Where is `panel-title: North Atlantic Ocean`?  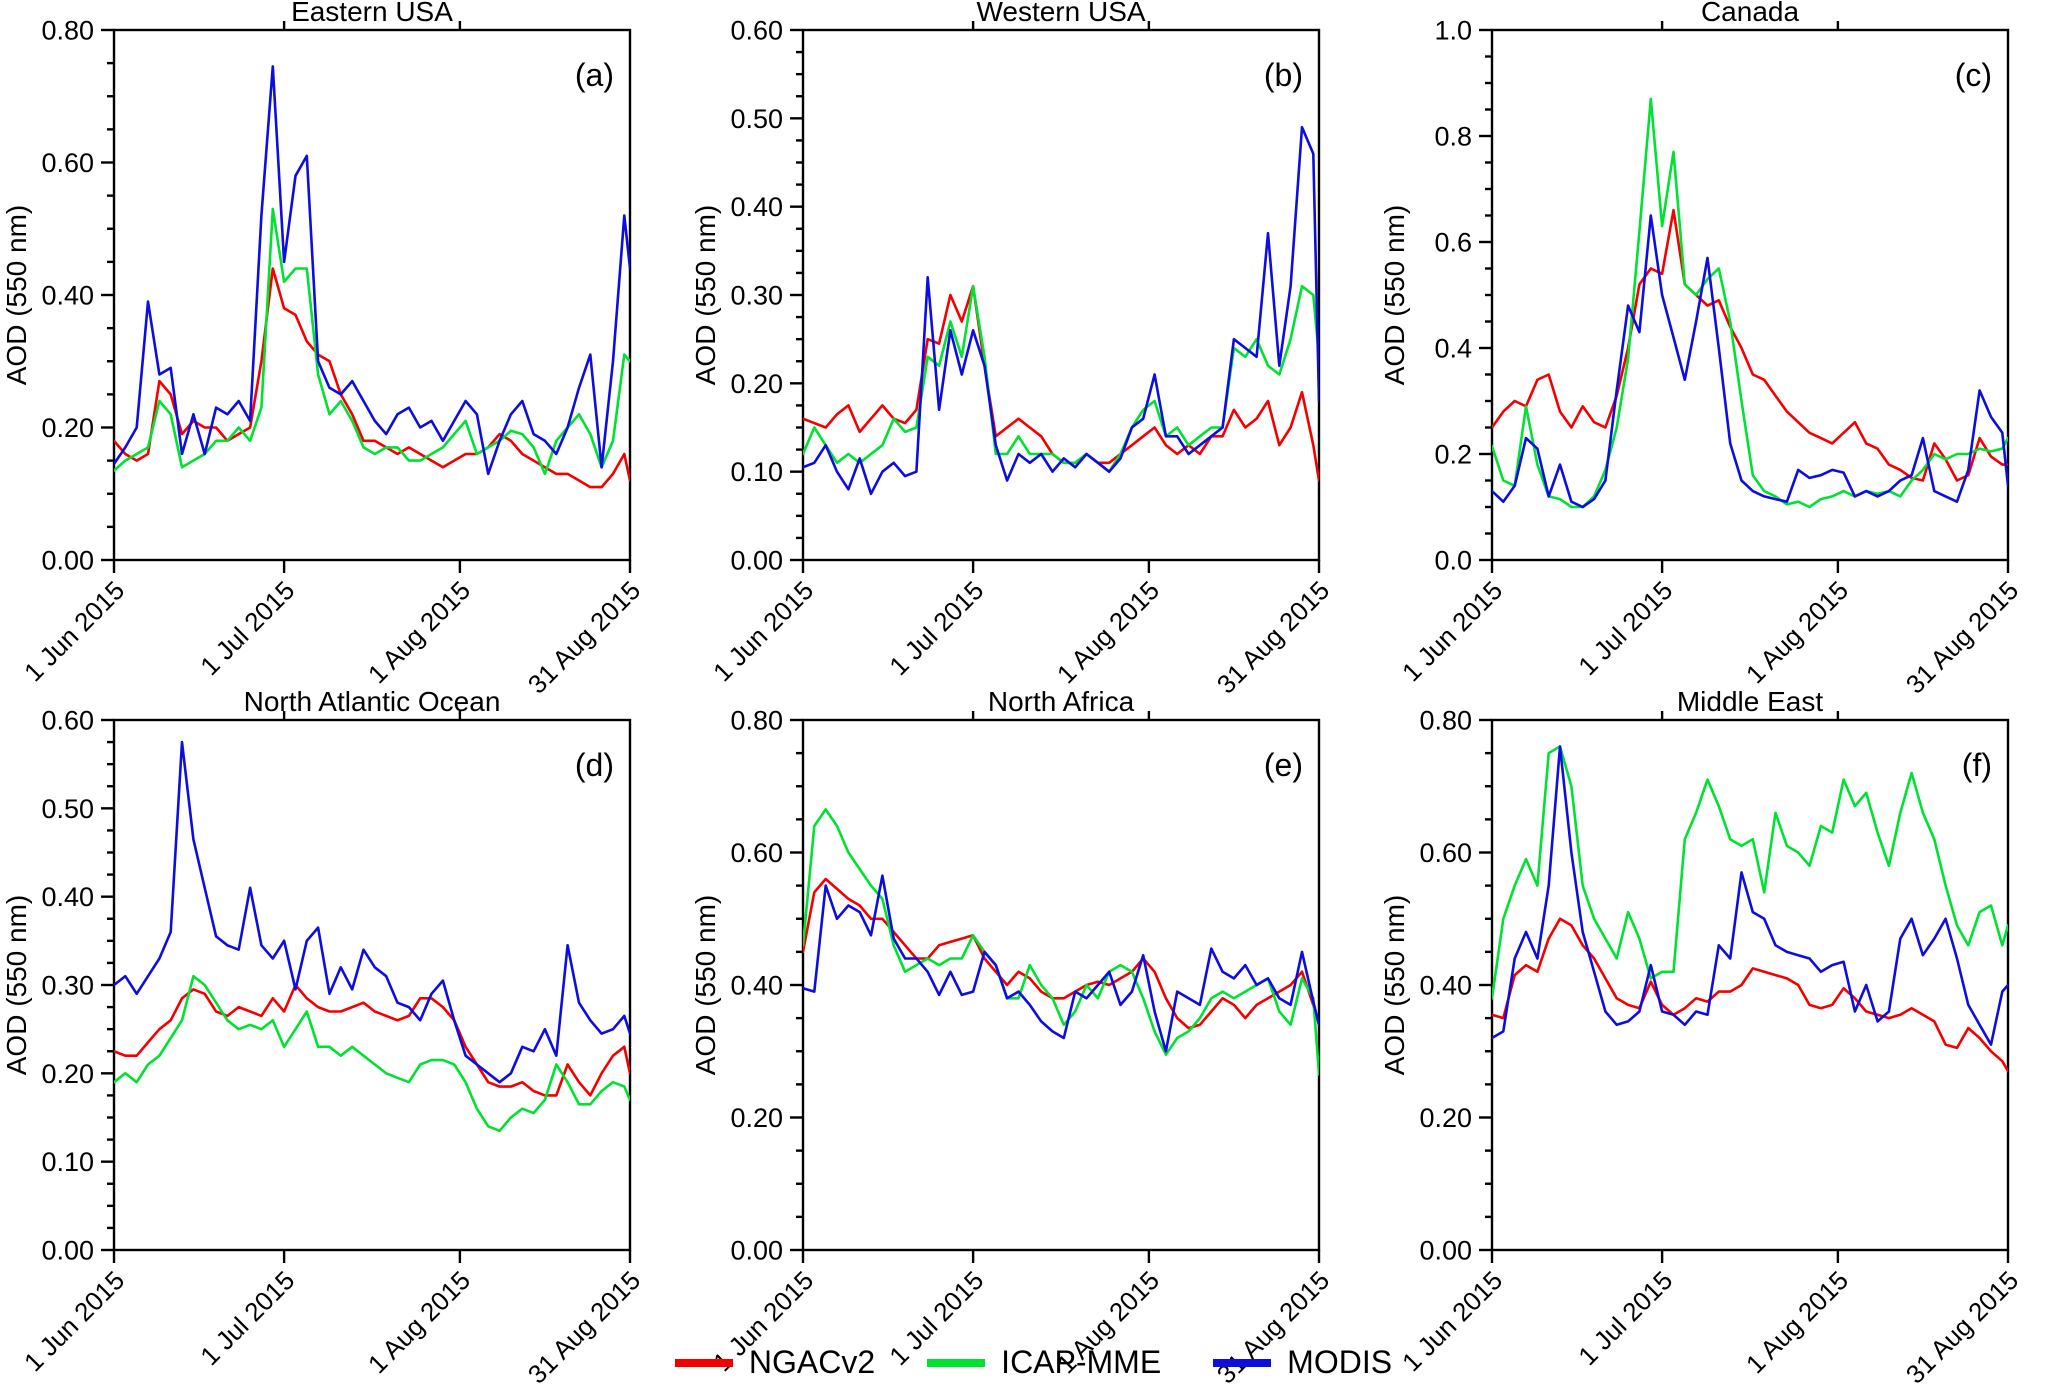
panel-title: North Atlantic Ocean is located at coordinates (372, 703).